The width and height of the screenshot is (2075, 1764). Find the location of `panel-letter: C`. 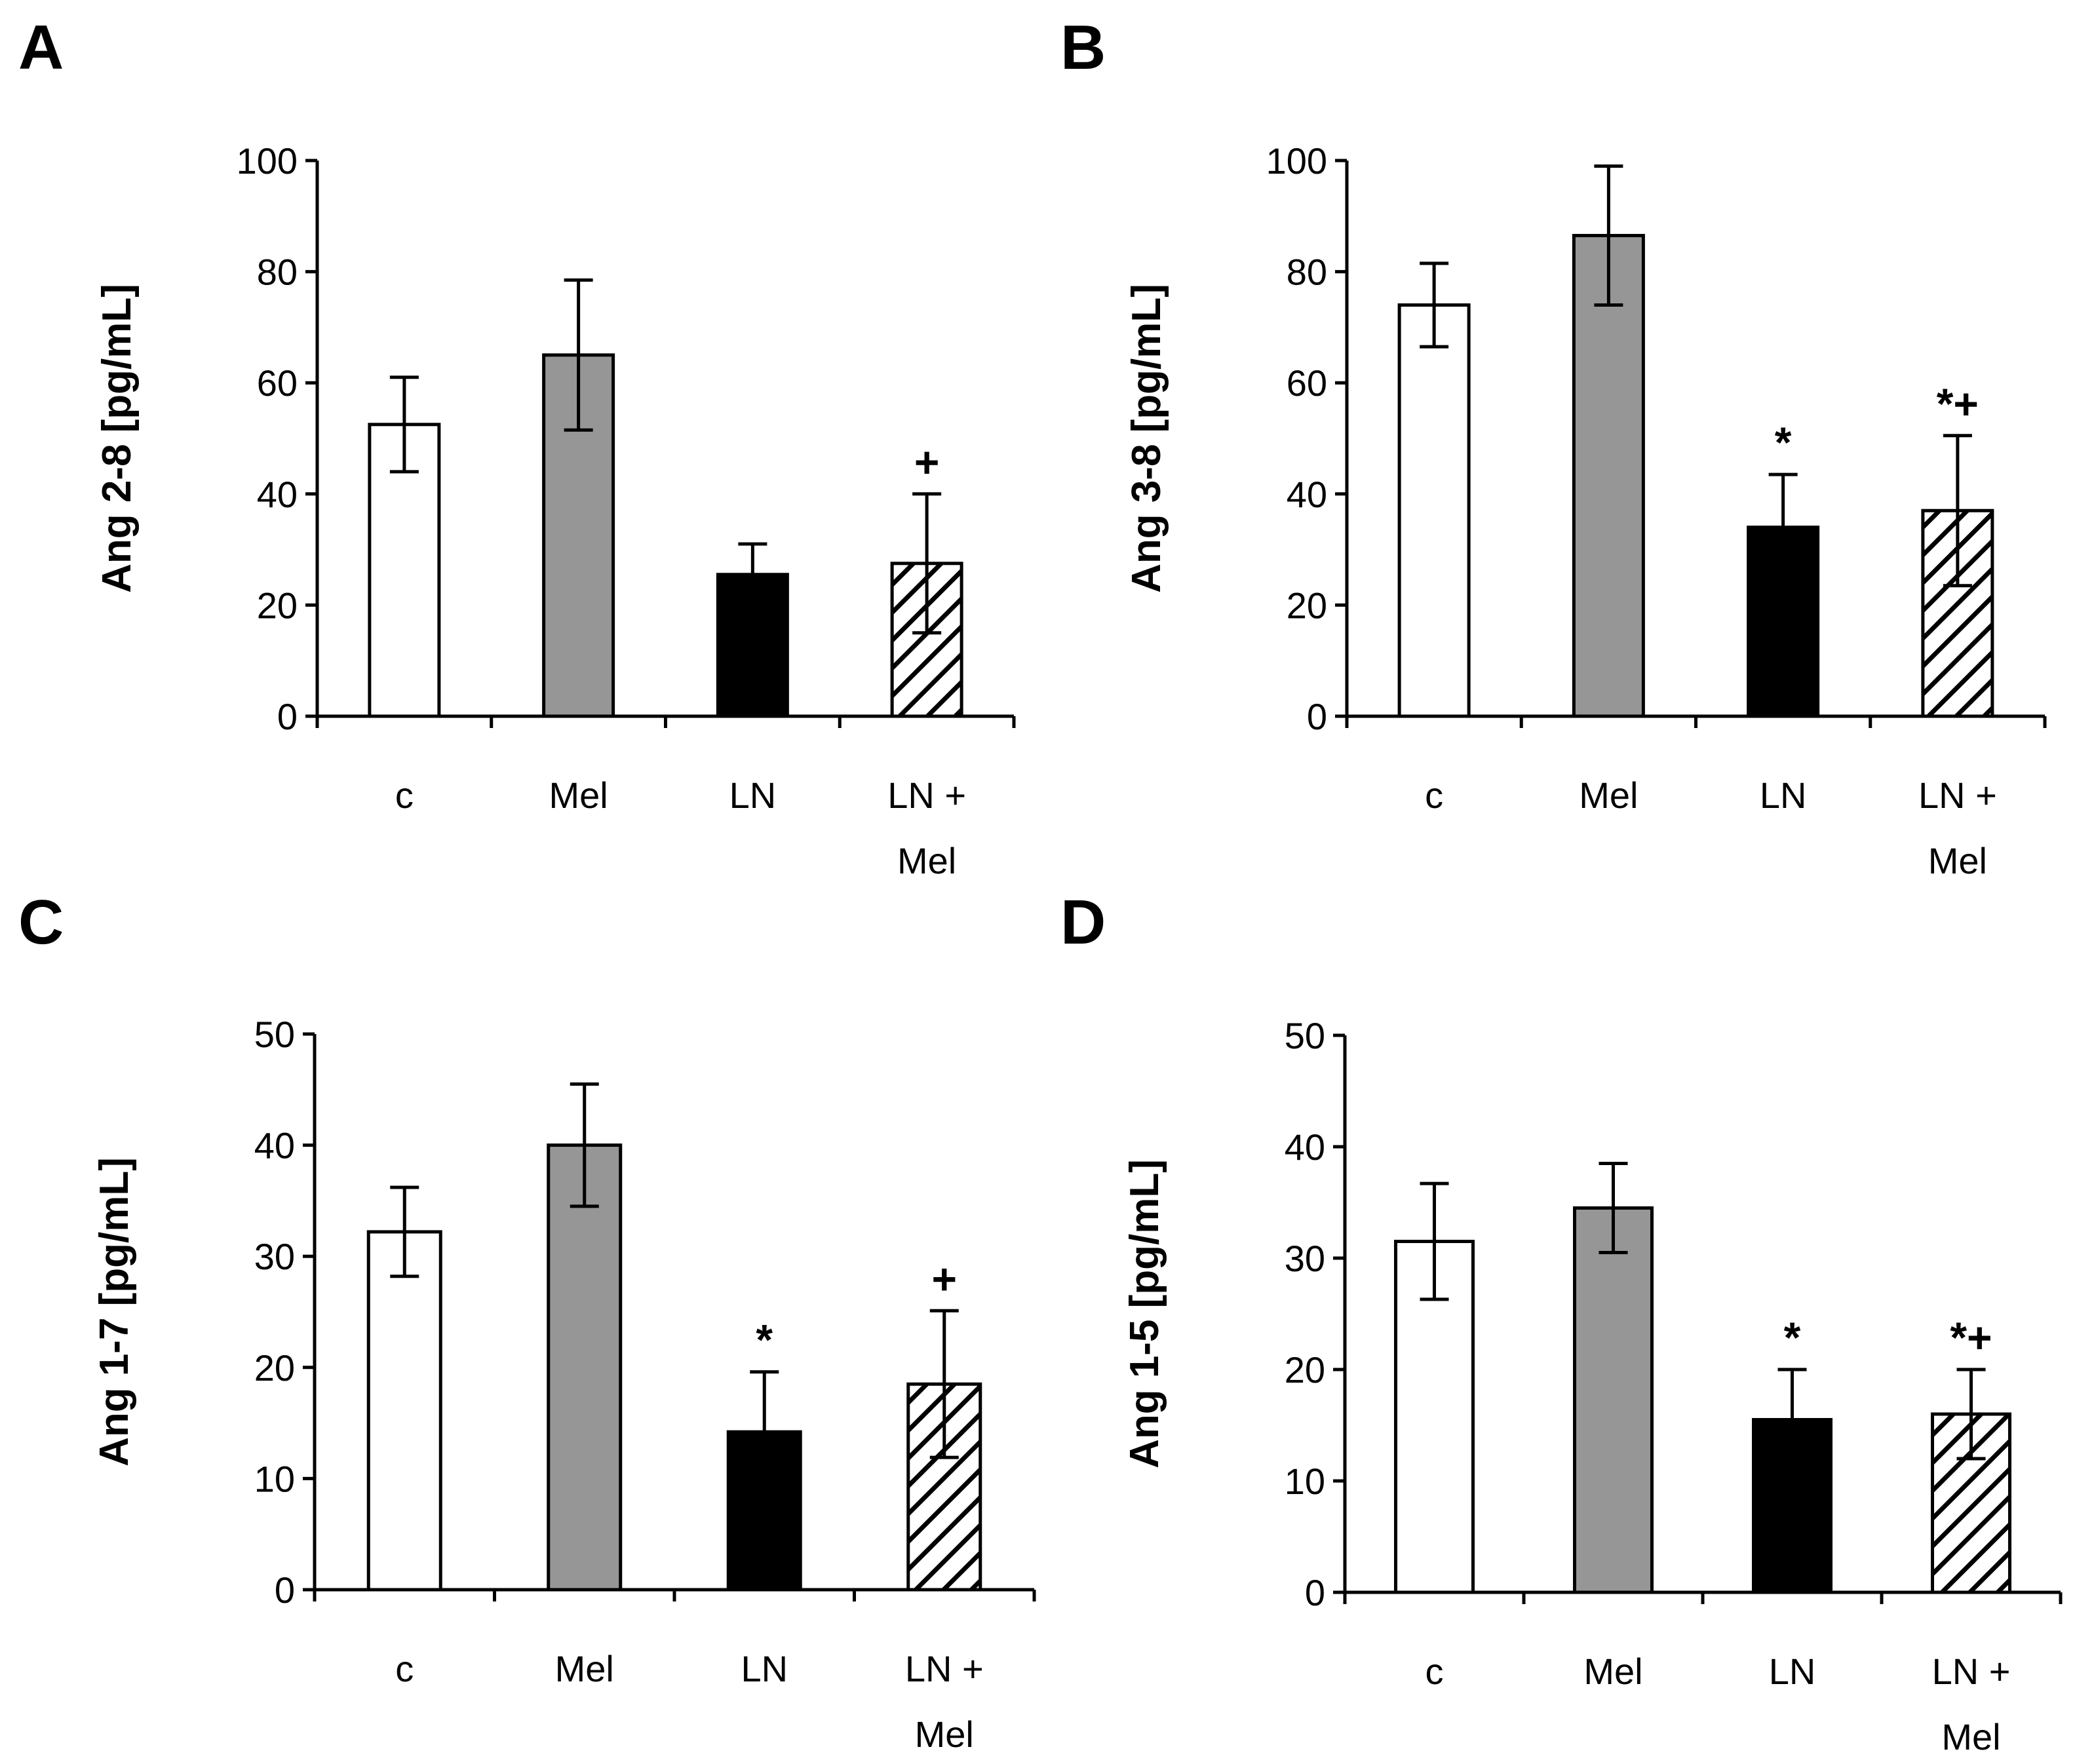

panel-letter: C is located at coordinates (41, 922).